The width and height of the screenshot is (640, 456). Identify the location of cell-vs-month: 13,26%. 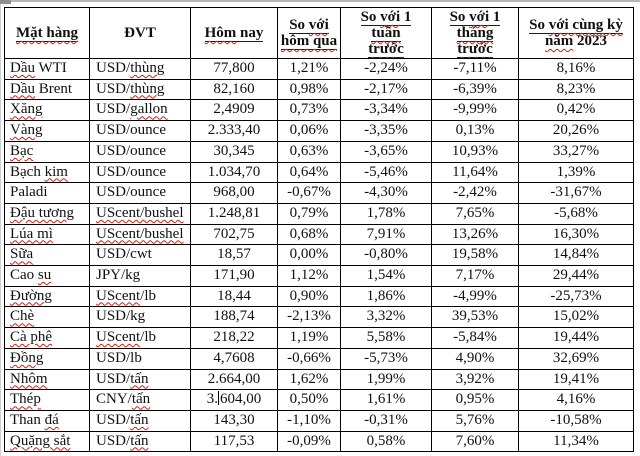
(475, 234).